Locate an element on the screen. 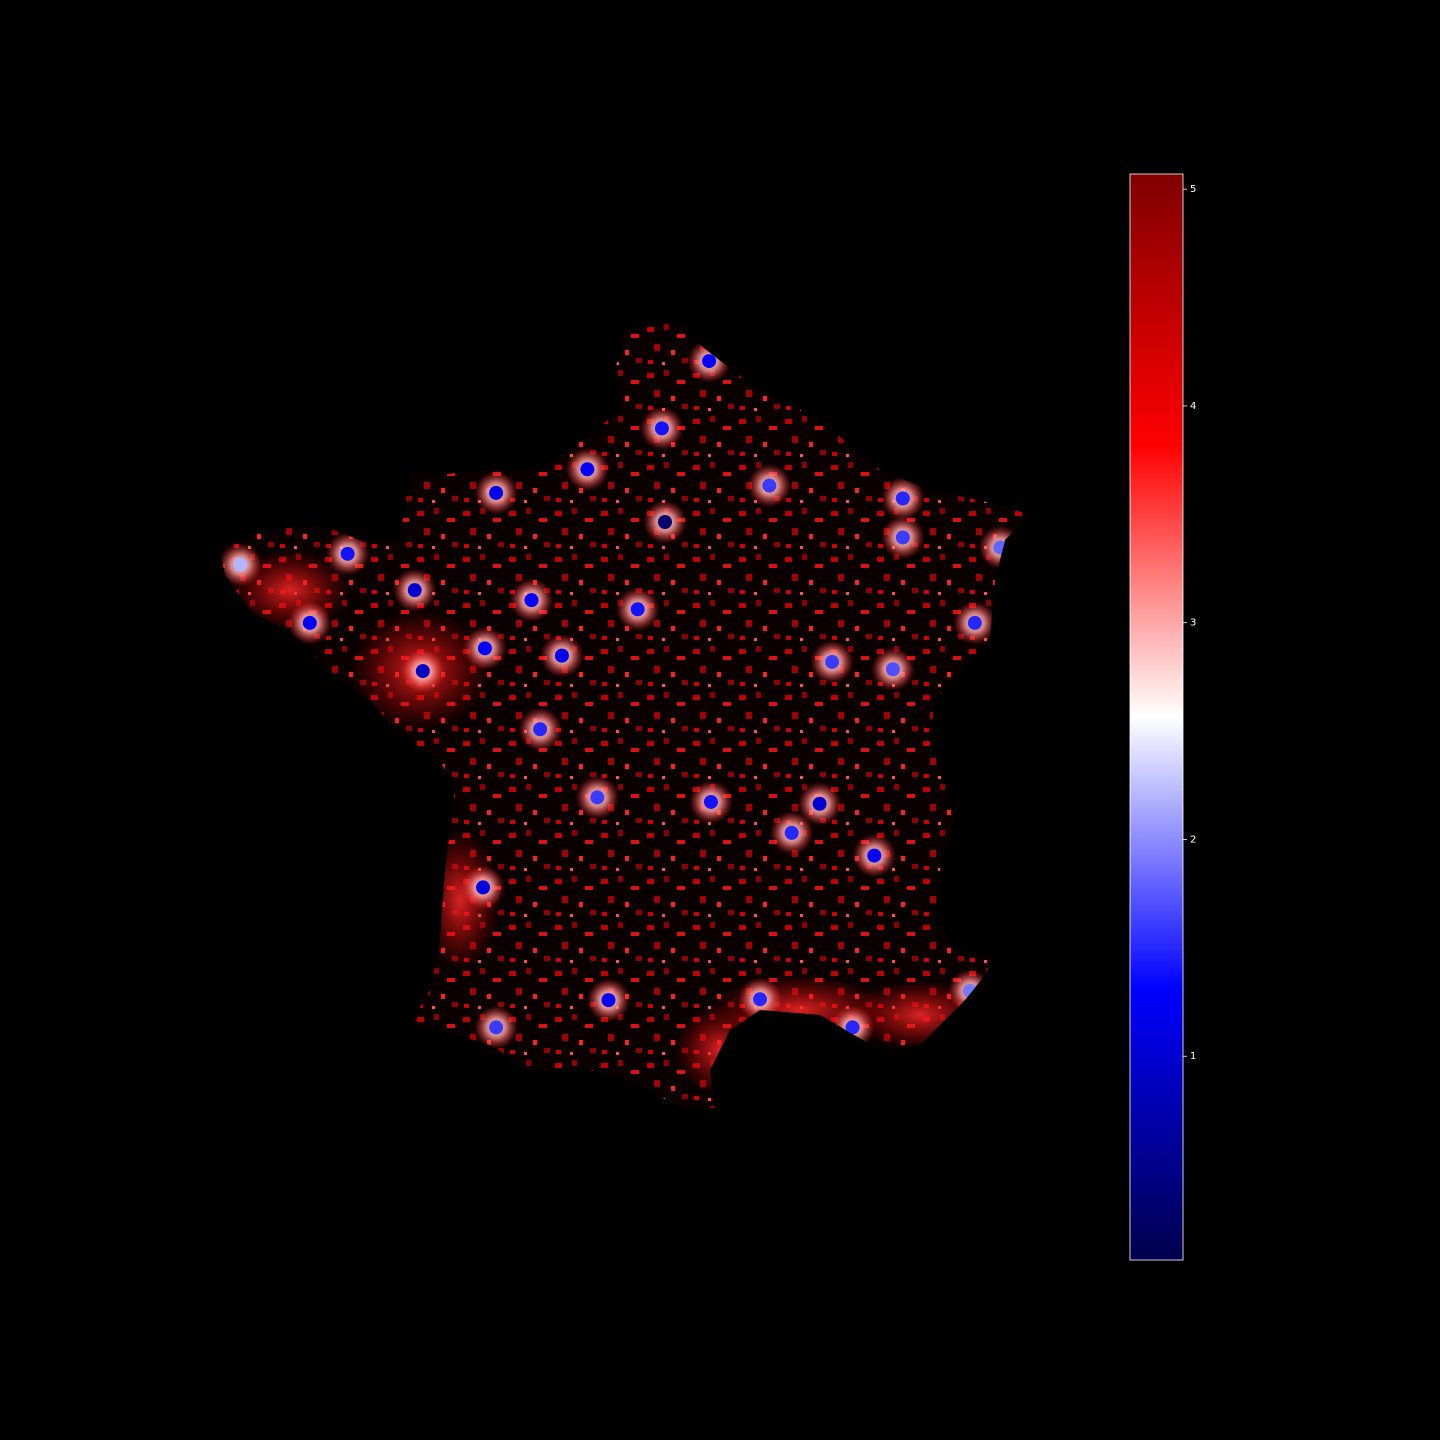  colorbar-tick-label: 1 is located at coordinates (1193, 1056).